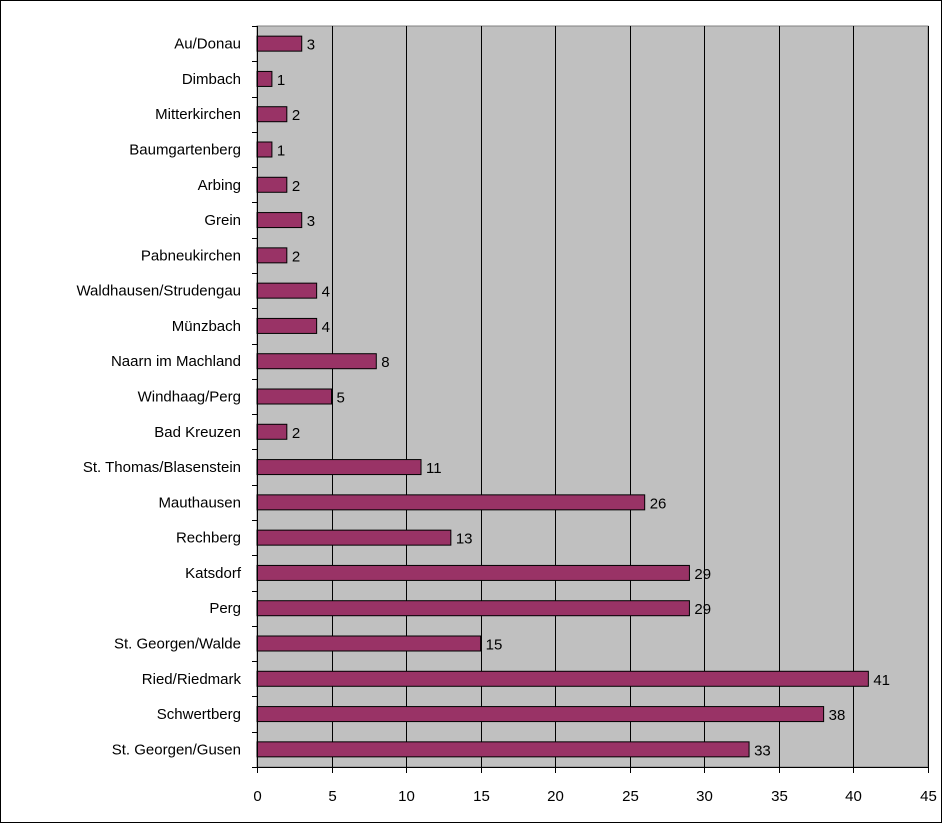 The height and width of the screenshot is (827, 942). What do you see at coordinates (176, 749) in the screenshot?
I see `category-label: St. Georgen/Gusen` at bounding box center [176, 749].